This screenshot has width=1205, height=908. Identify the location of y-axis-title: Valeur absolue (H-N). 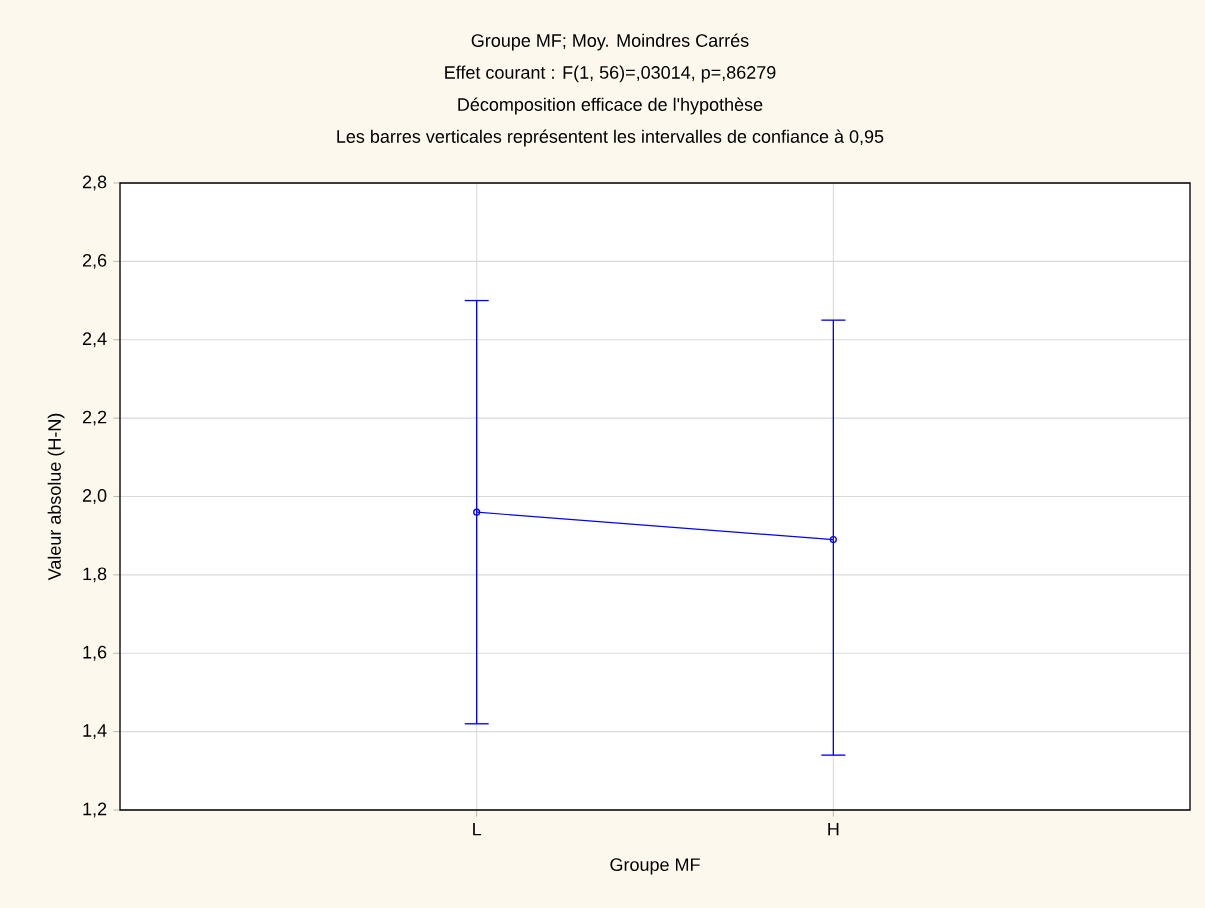
(56, 497).